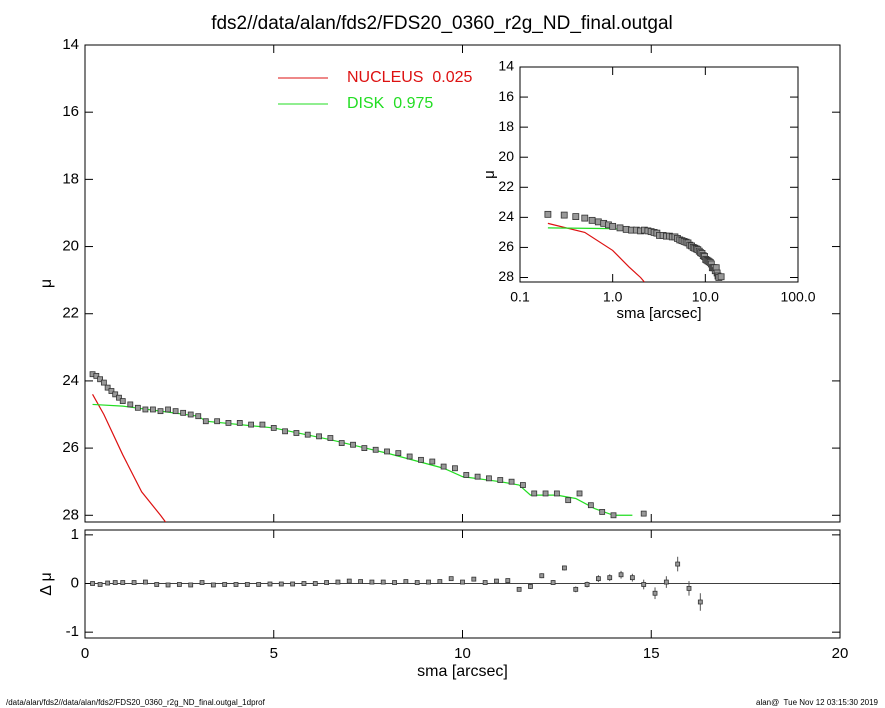 Image resolution: width=885 pixels, height=708 pixels. I want to click on x-tick-label: 1.0, so click(613, 297).